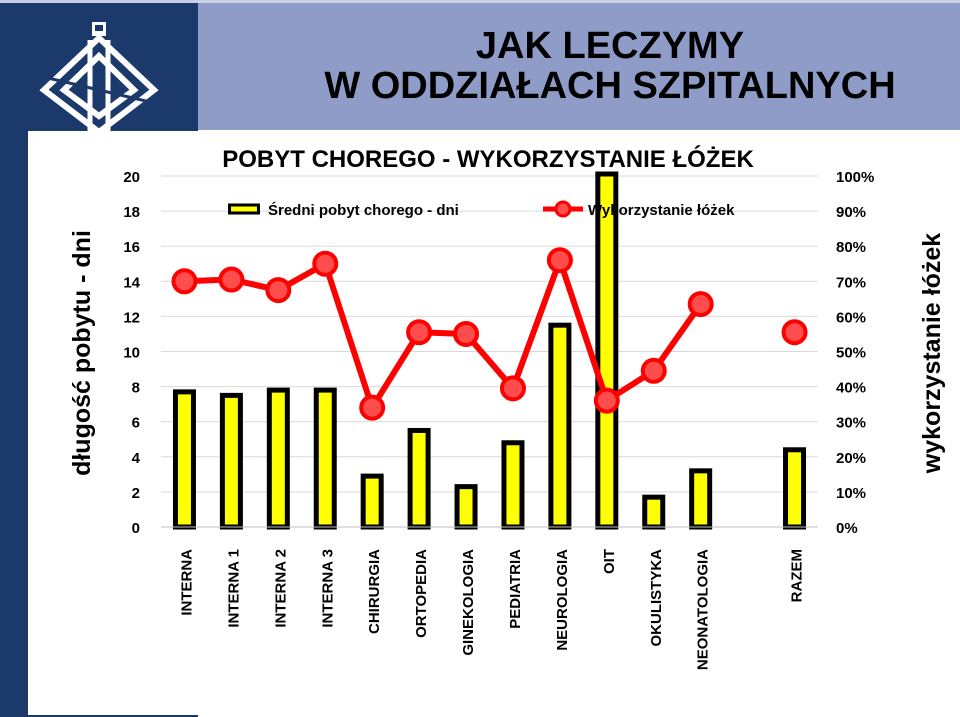  I want to click on y-tick-label: 8, so click(136, 388).